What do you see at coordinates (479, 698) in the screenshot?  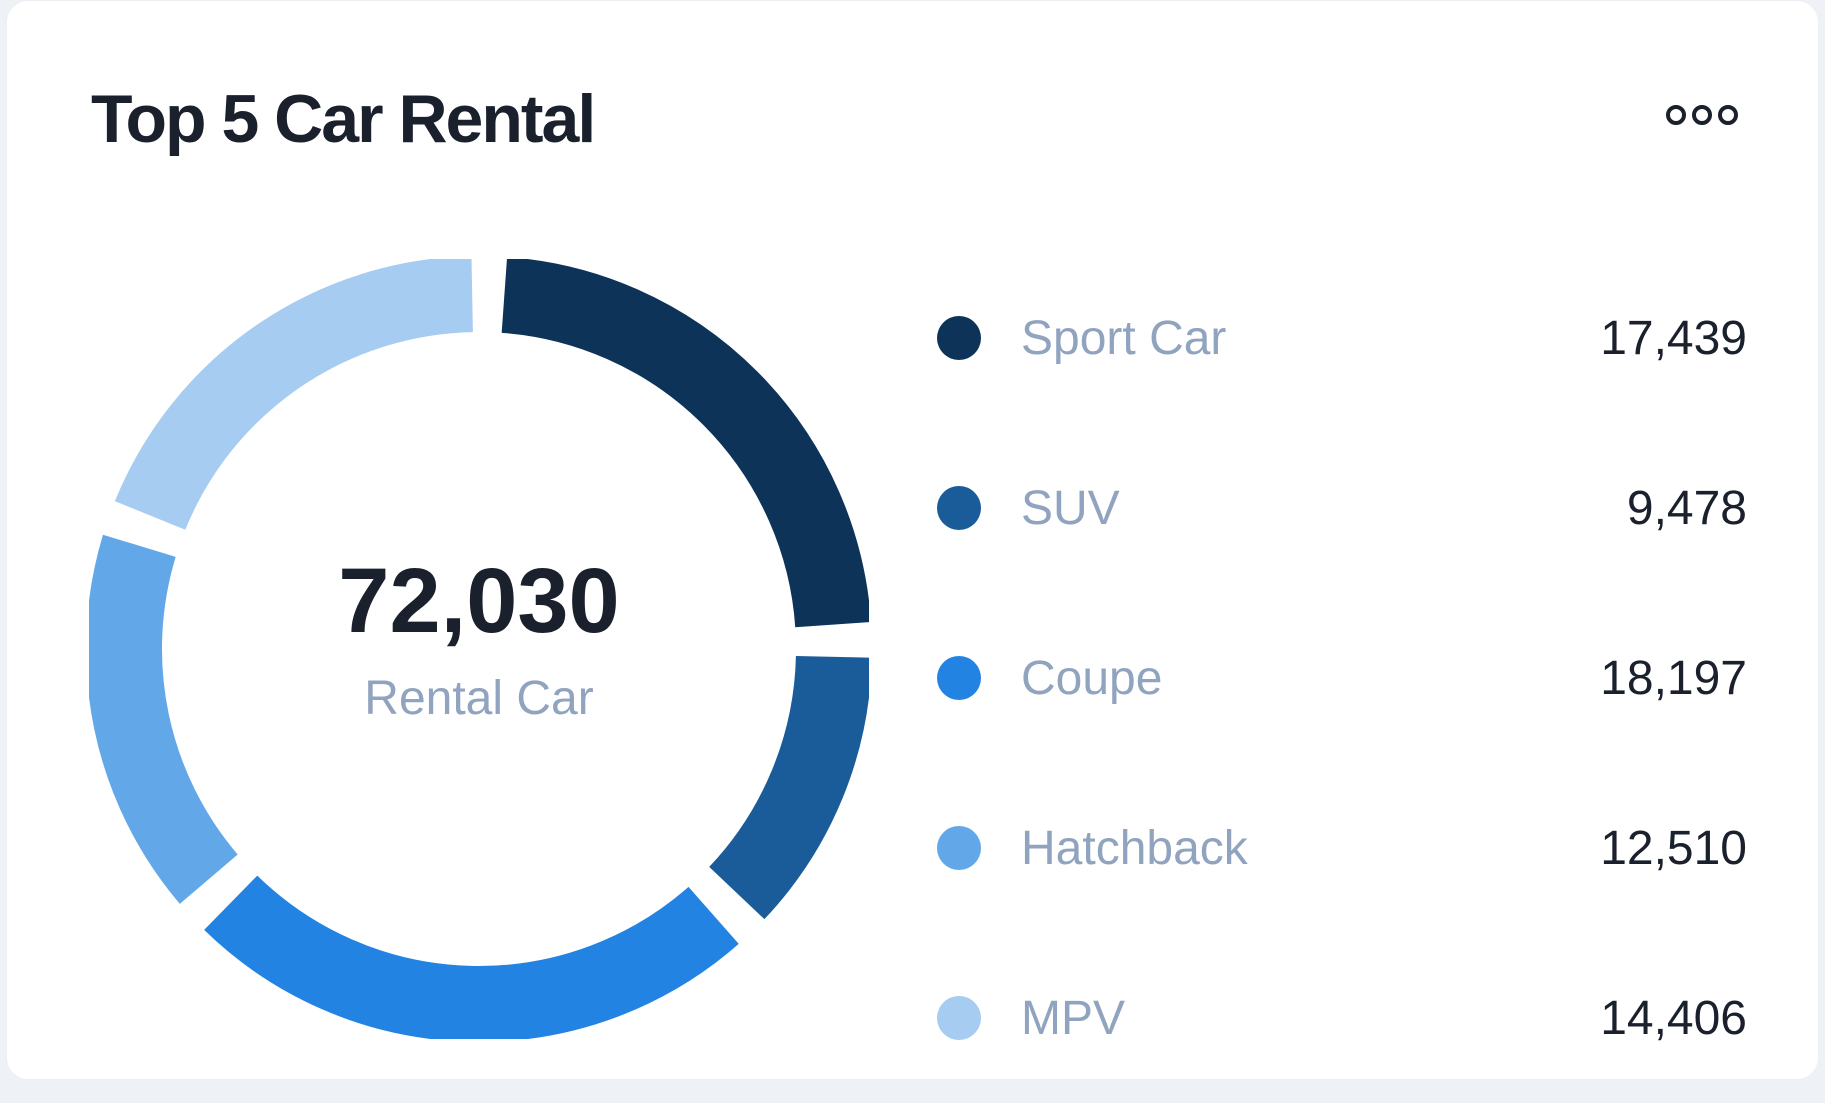 I see `donut-center-label: Rental Car` at bounding box center [479, 698].